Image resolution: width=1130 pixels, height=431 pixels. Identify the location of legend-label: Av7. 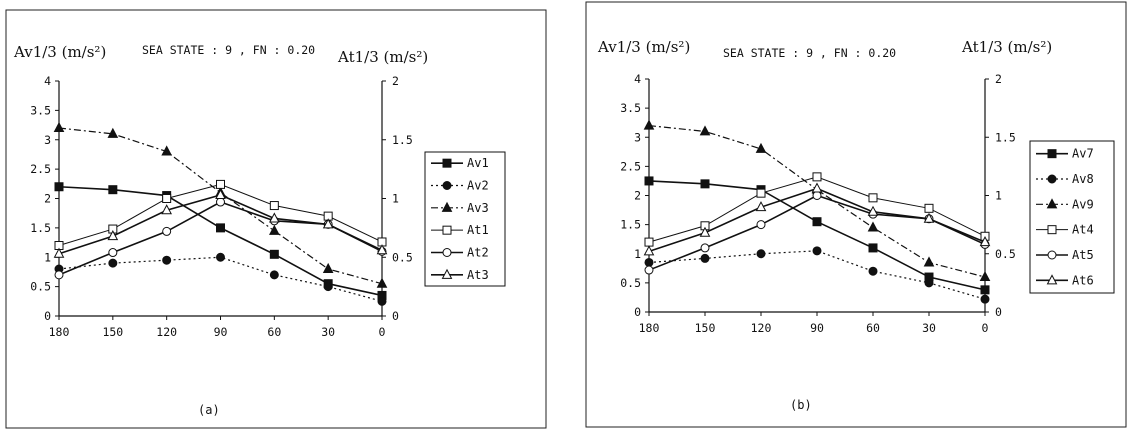
(1083, 154).